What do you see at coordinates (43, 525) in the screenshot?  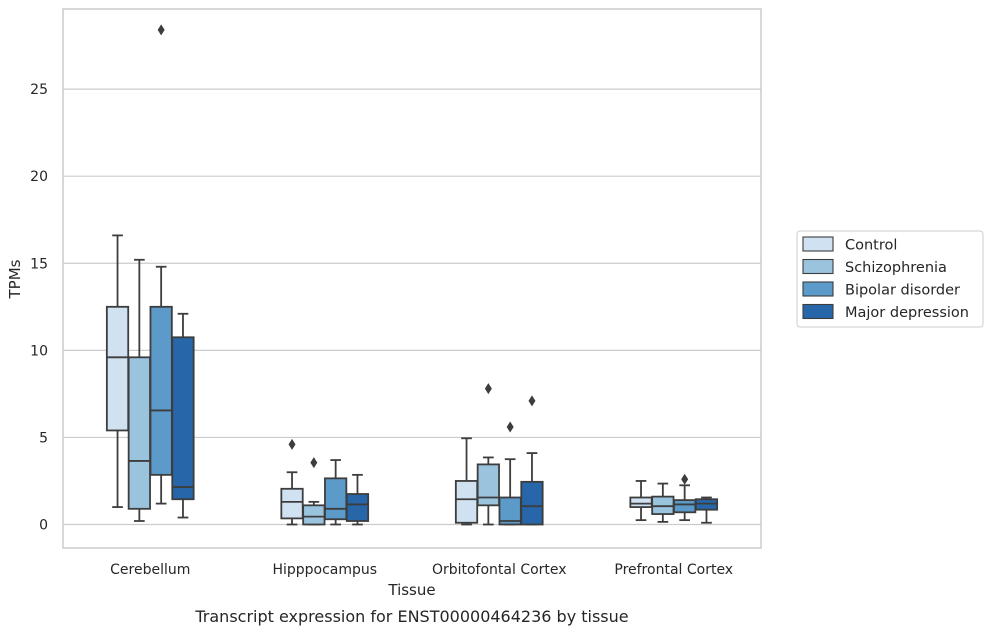 I see `y-tick-label: 0` at bounding box center [43, 525].